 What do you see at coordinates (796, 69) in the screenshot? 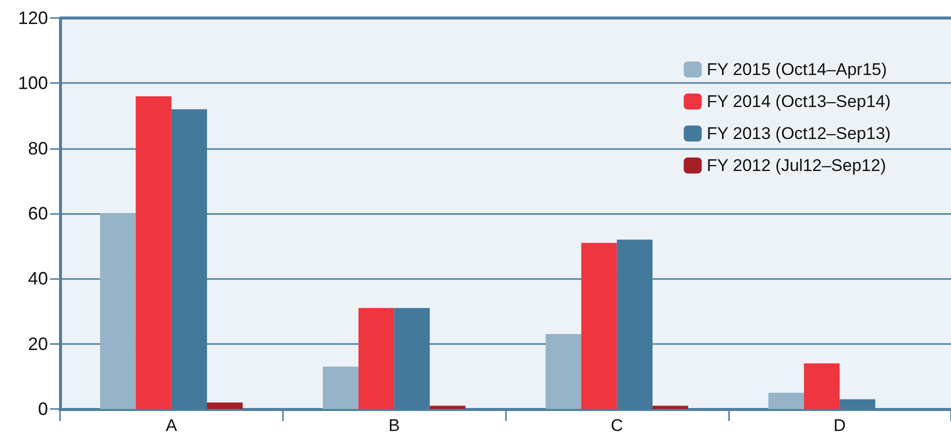
I see `legend-label: FY 2015 (Oct14–Apr15)` at bounding box center [796, 69].